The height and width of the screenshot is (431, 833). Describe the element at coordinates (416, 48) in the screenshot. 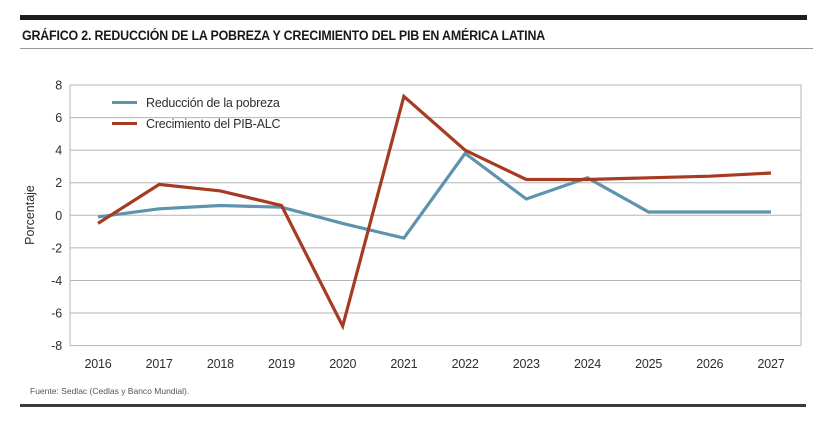

I see `title-divider` at that location.